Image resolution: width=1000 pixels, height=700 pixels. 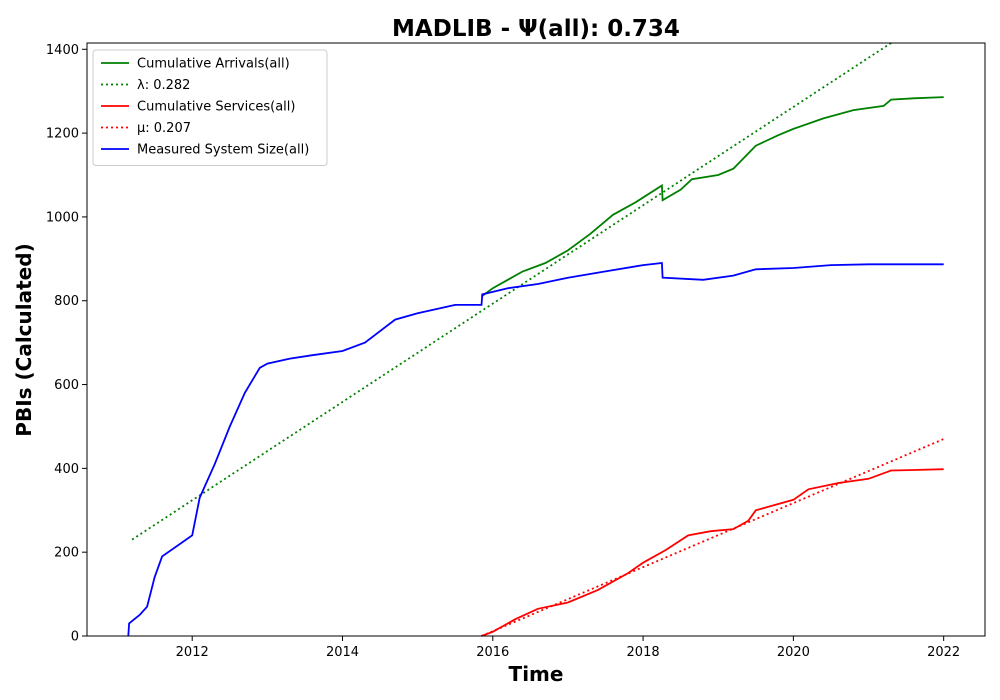 What do you see at coordinates (342, 652) in the screenshot?
I see `x-tick-label: 2014` at bounding box center [342, 652].